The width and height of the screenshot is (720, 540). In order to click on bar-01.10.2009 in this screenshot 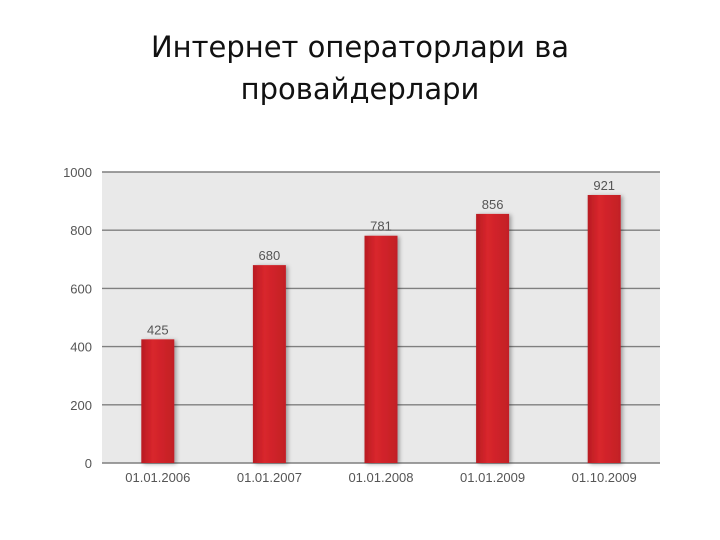, I will do `click(604, 328)`.